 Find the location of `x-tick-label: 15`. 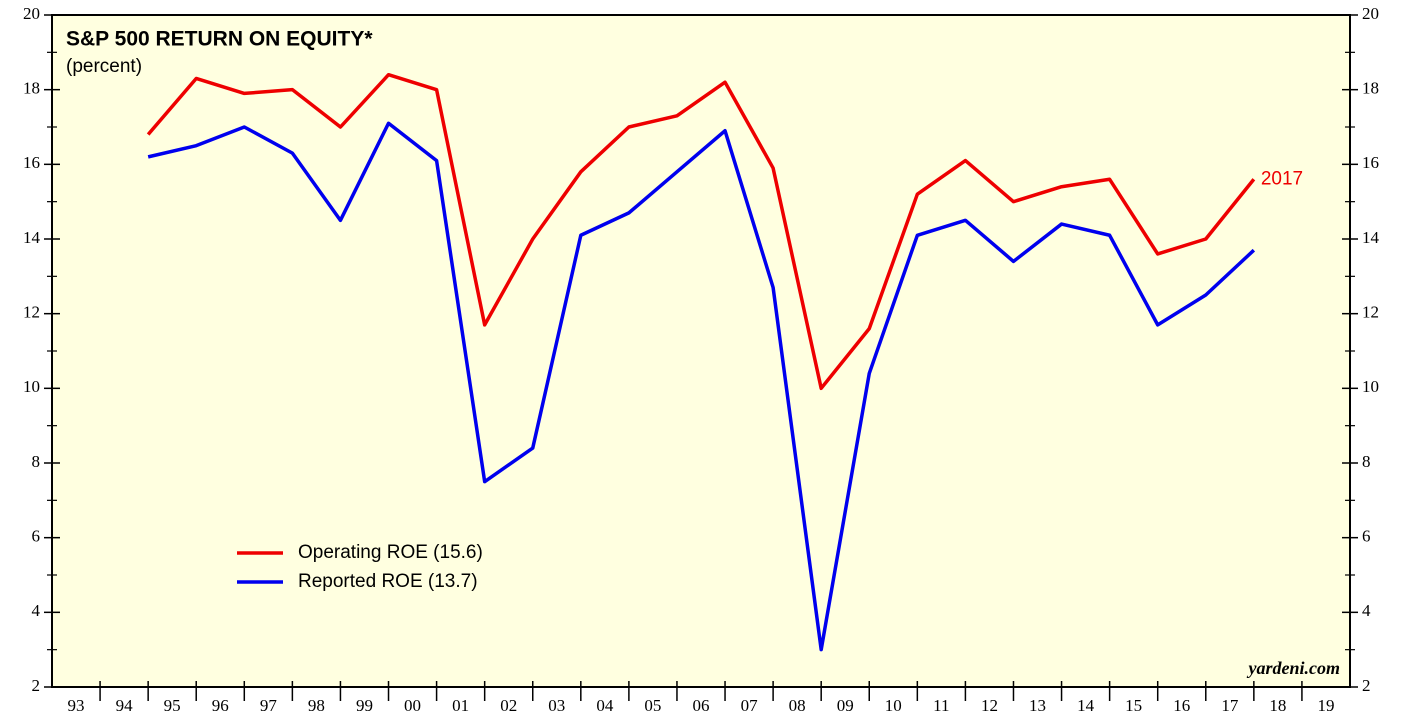

x-tick-label: 15 is located at coordinates (1133, 705).